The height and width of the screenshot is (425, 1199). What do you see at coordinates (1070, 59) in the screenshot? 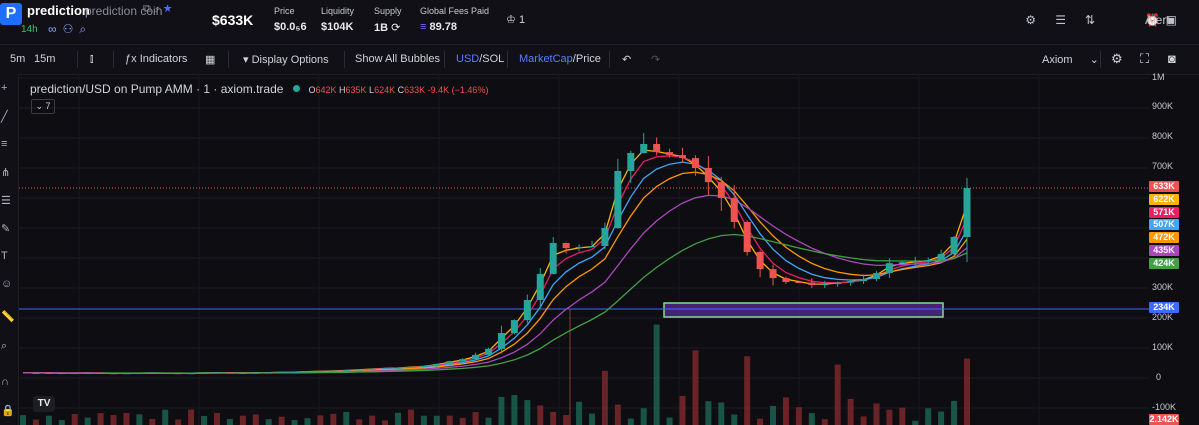
I see `source-select: Axiom ⌄` at bounding box center [1070, 59].